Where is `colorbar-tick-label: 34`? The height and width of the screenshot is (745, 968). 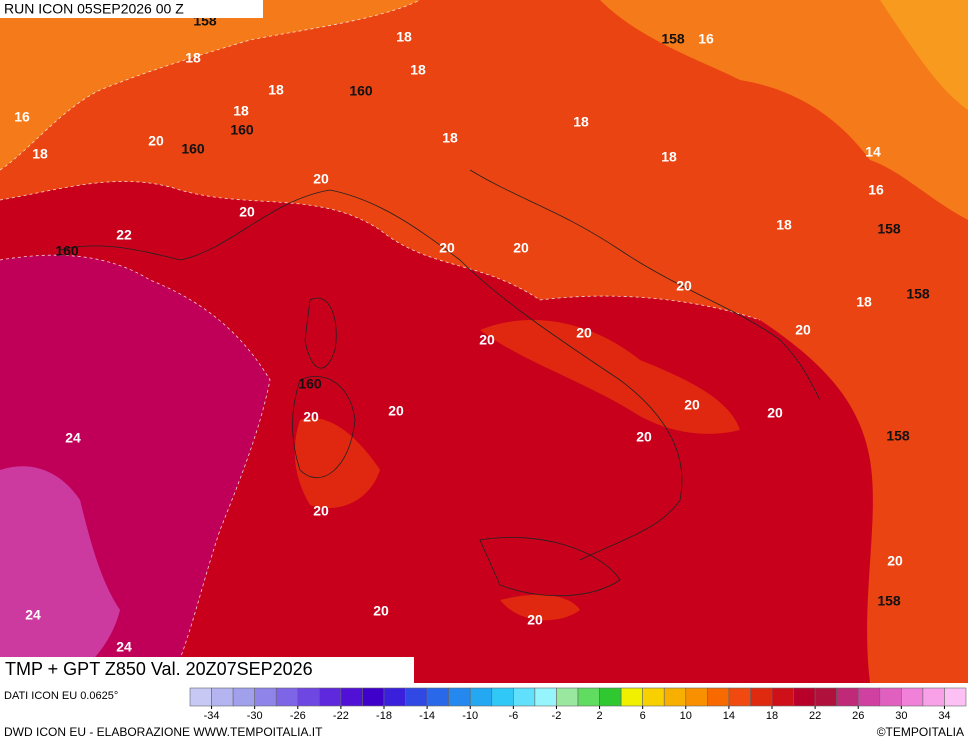
colorbar-tick-label: 34 is located at coordinates (944, 716).